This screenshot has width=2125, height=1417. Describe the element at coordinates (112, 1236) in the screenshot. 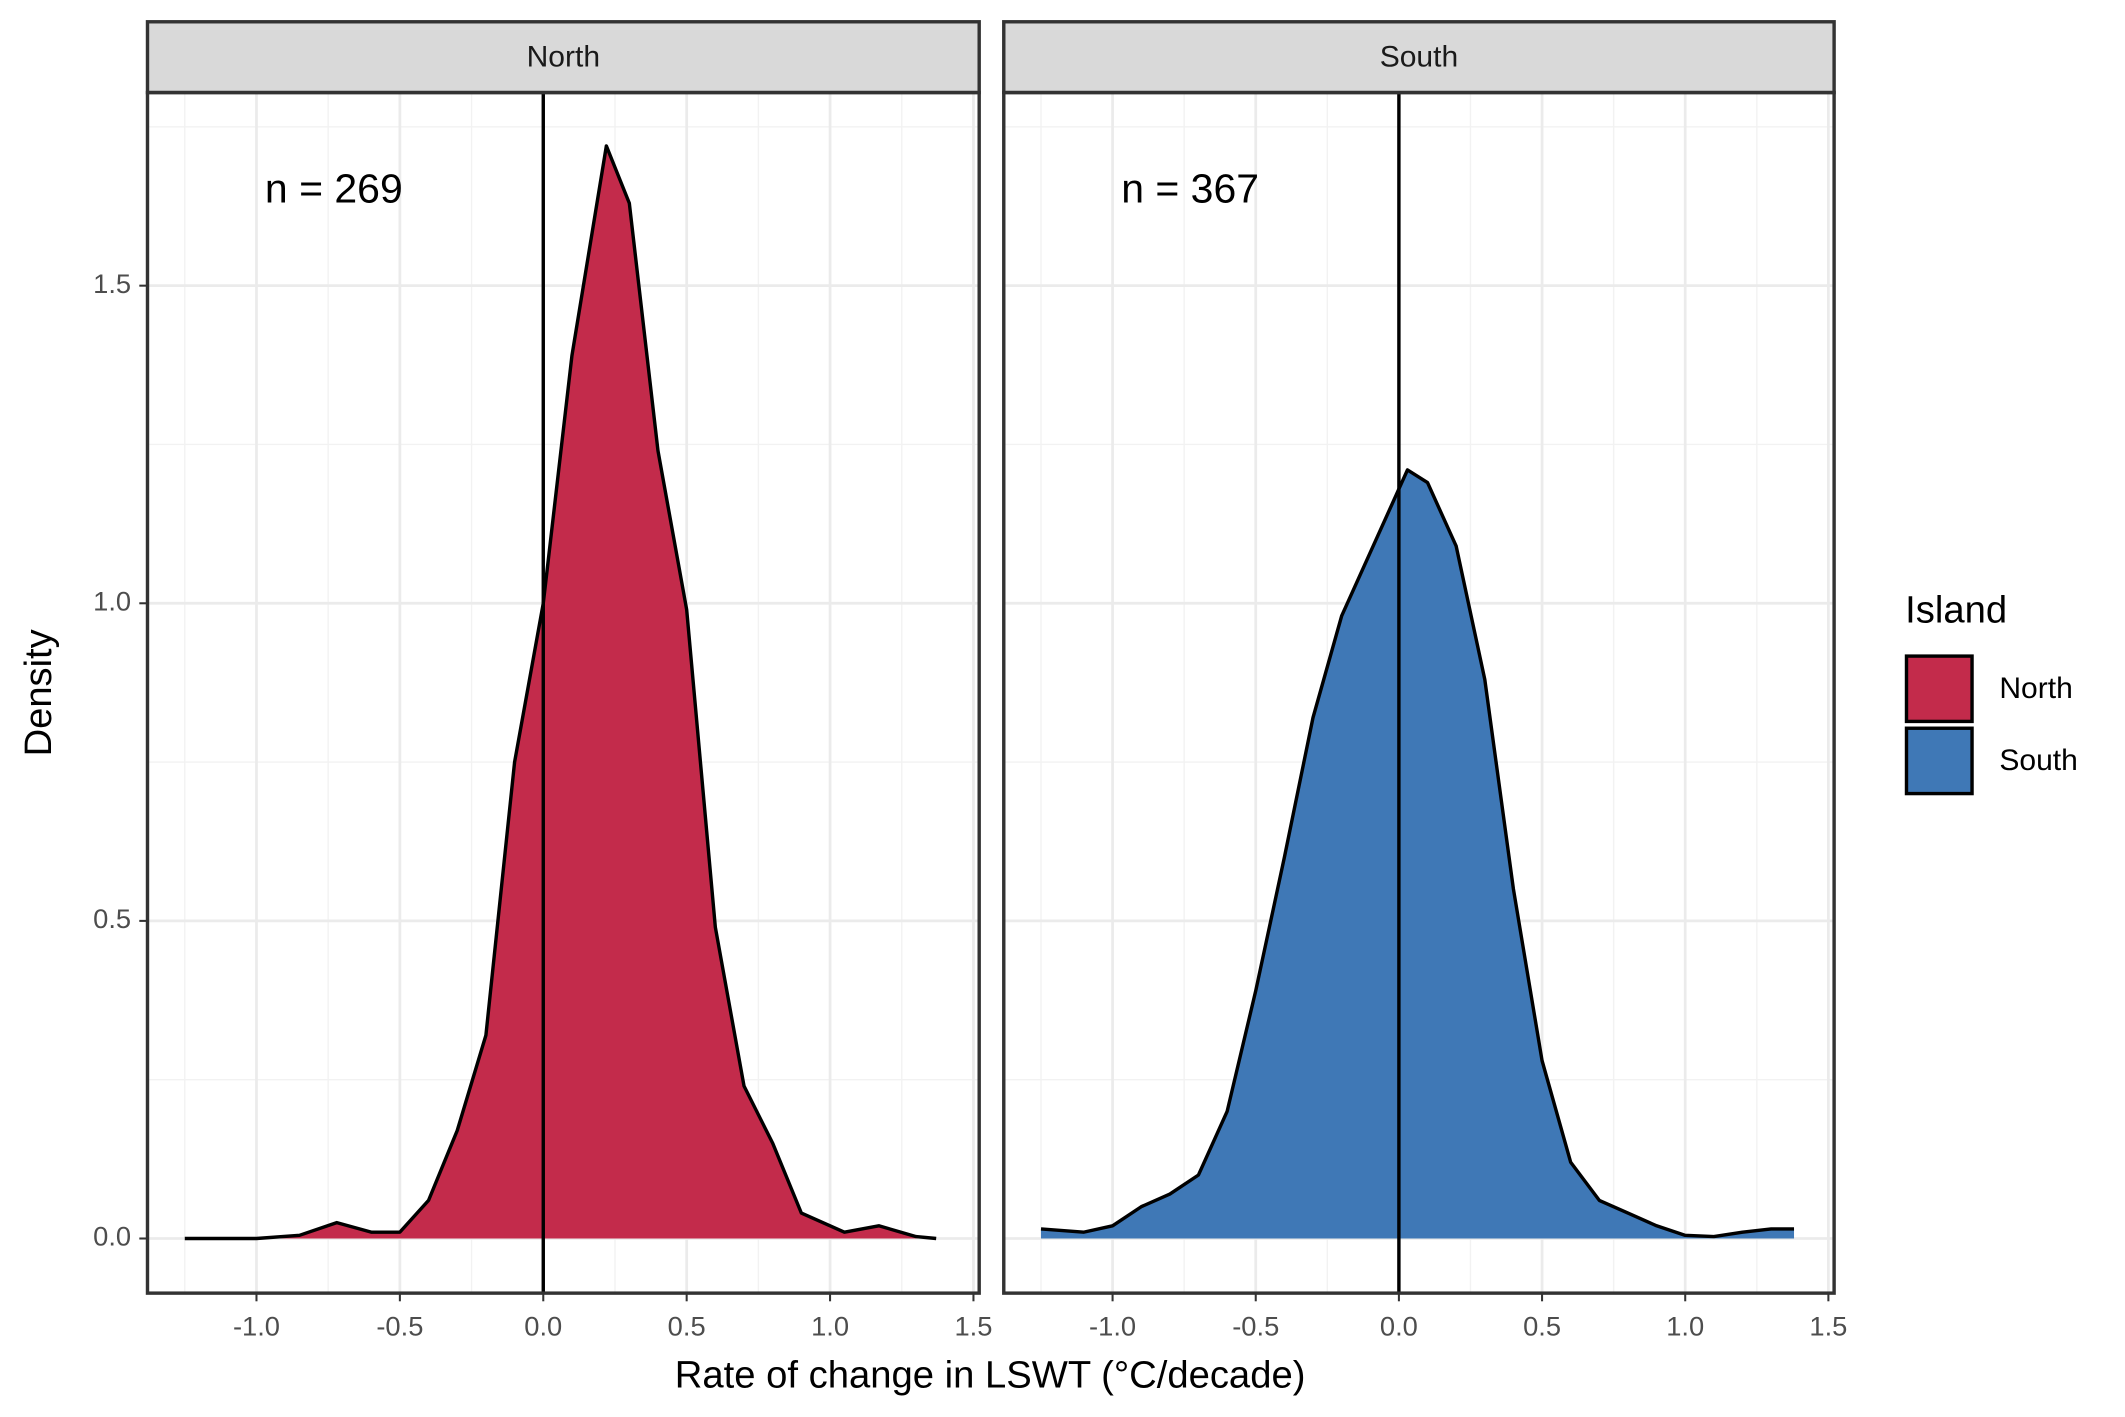

I see `y-tick-label: 0.0` at that location.